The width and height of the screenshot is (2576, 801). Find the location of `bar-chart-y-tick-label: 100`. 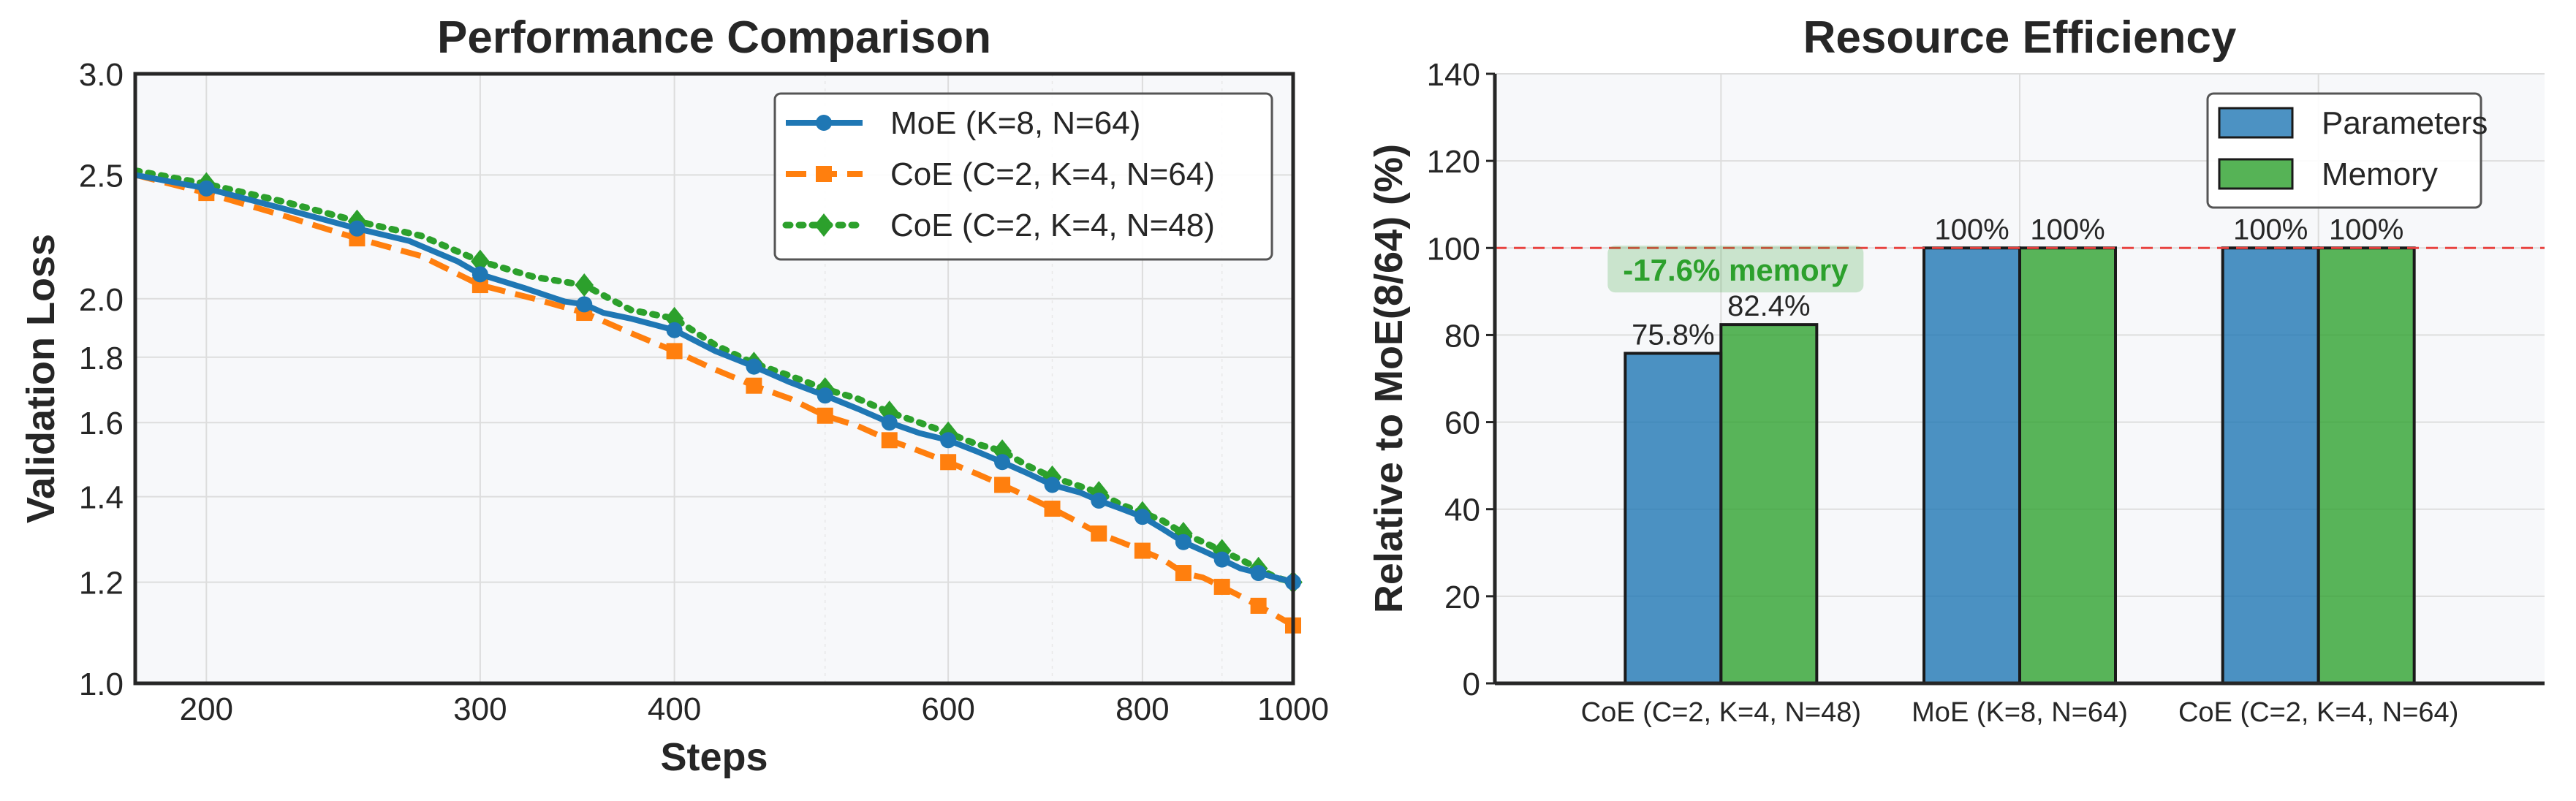

bar-chart-y-tick-label: 100 is located at coordinates (1453, 249).